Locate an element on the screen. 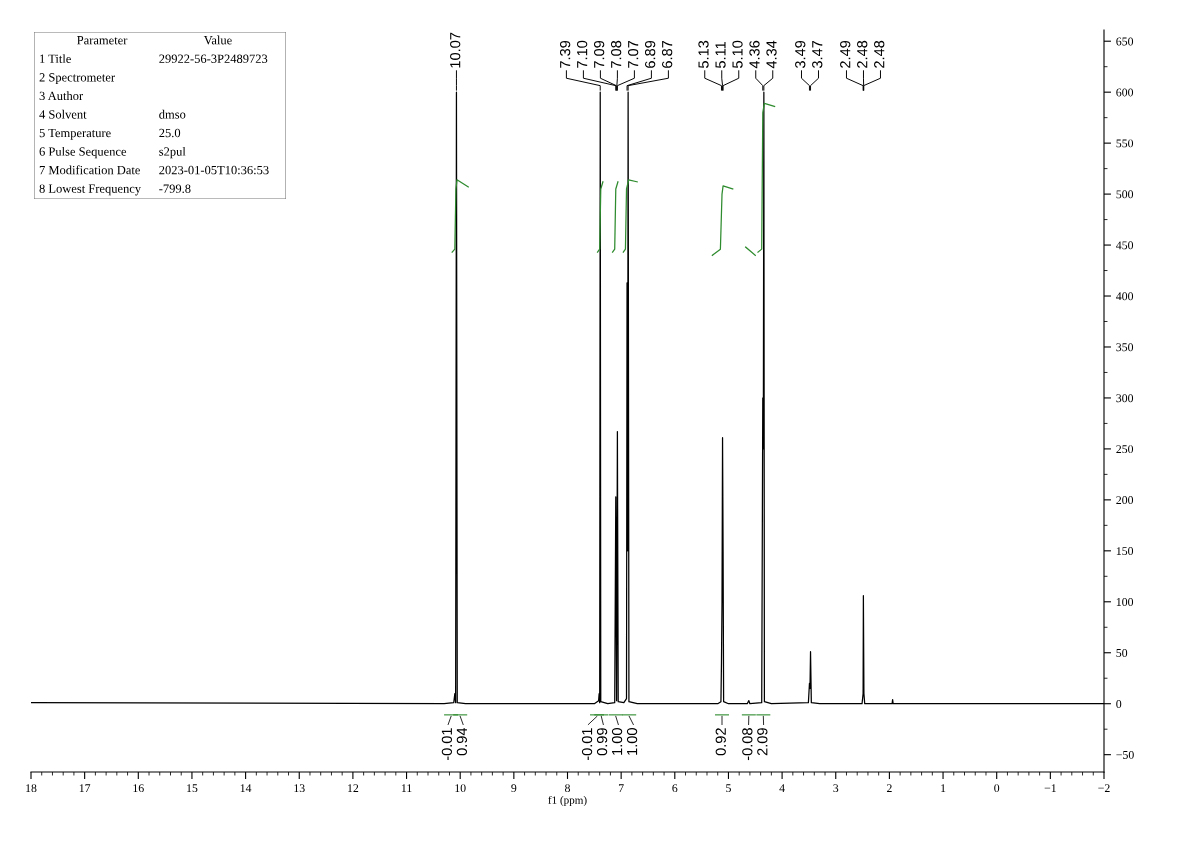  x-tick-label: 14 is located at coordinates (246, 788).